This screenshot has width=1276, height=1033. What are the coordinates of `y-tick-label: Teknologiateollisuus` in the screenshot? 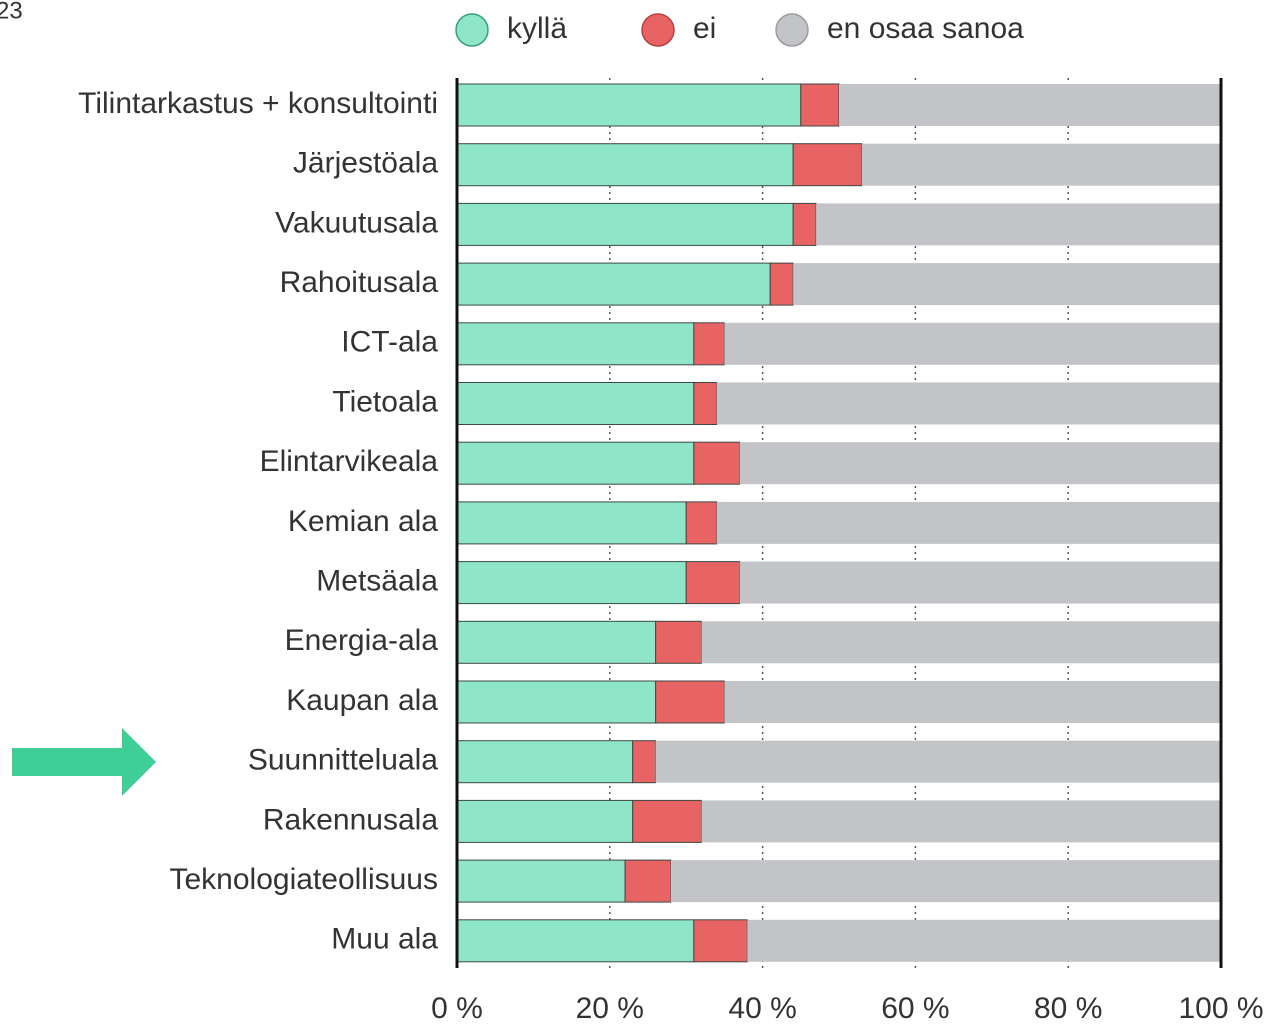 It's located at (303, 879).